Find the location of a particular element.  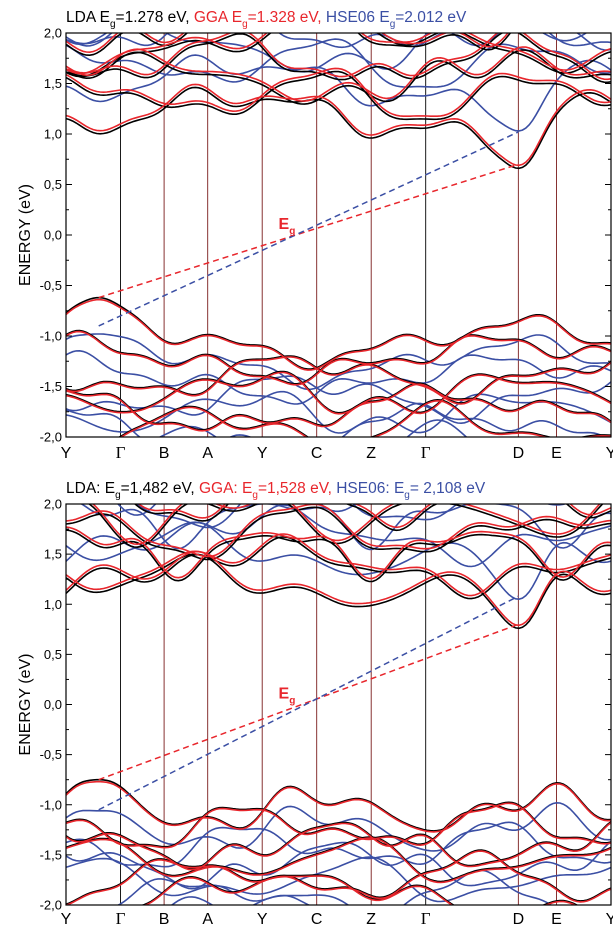

y-tick-label-7: 1,5 is located at coordinates (53, 83).